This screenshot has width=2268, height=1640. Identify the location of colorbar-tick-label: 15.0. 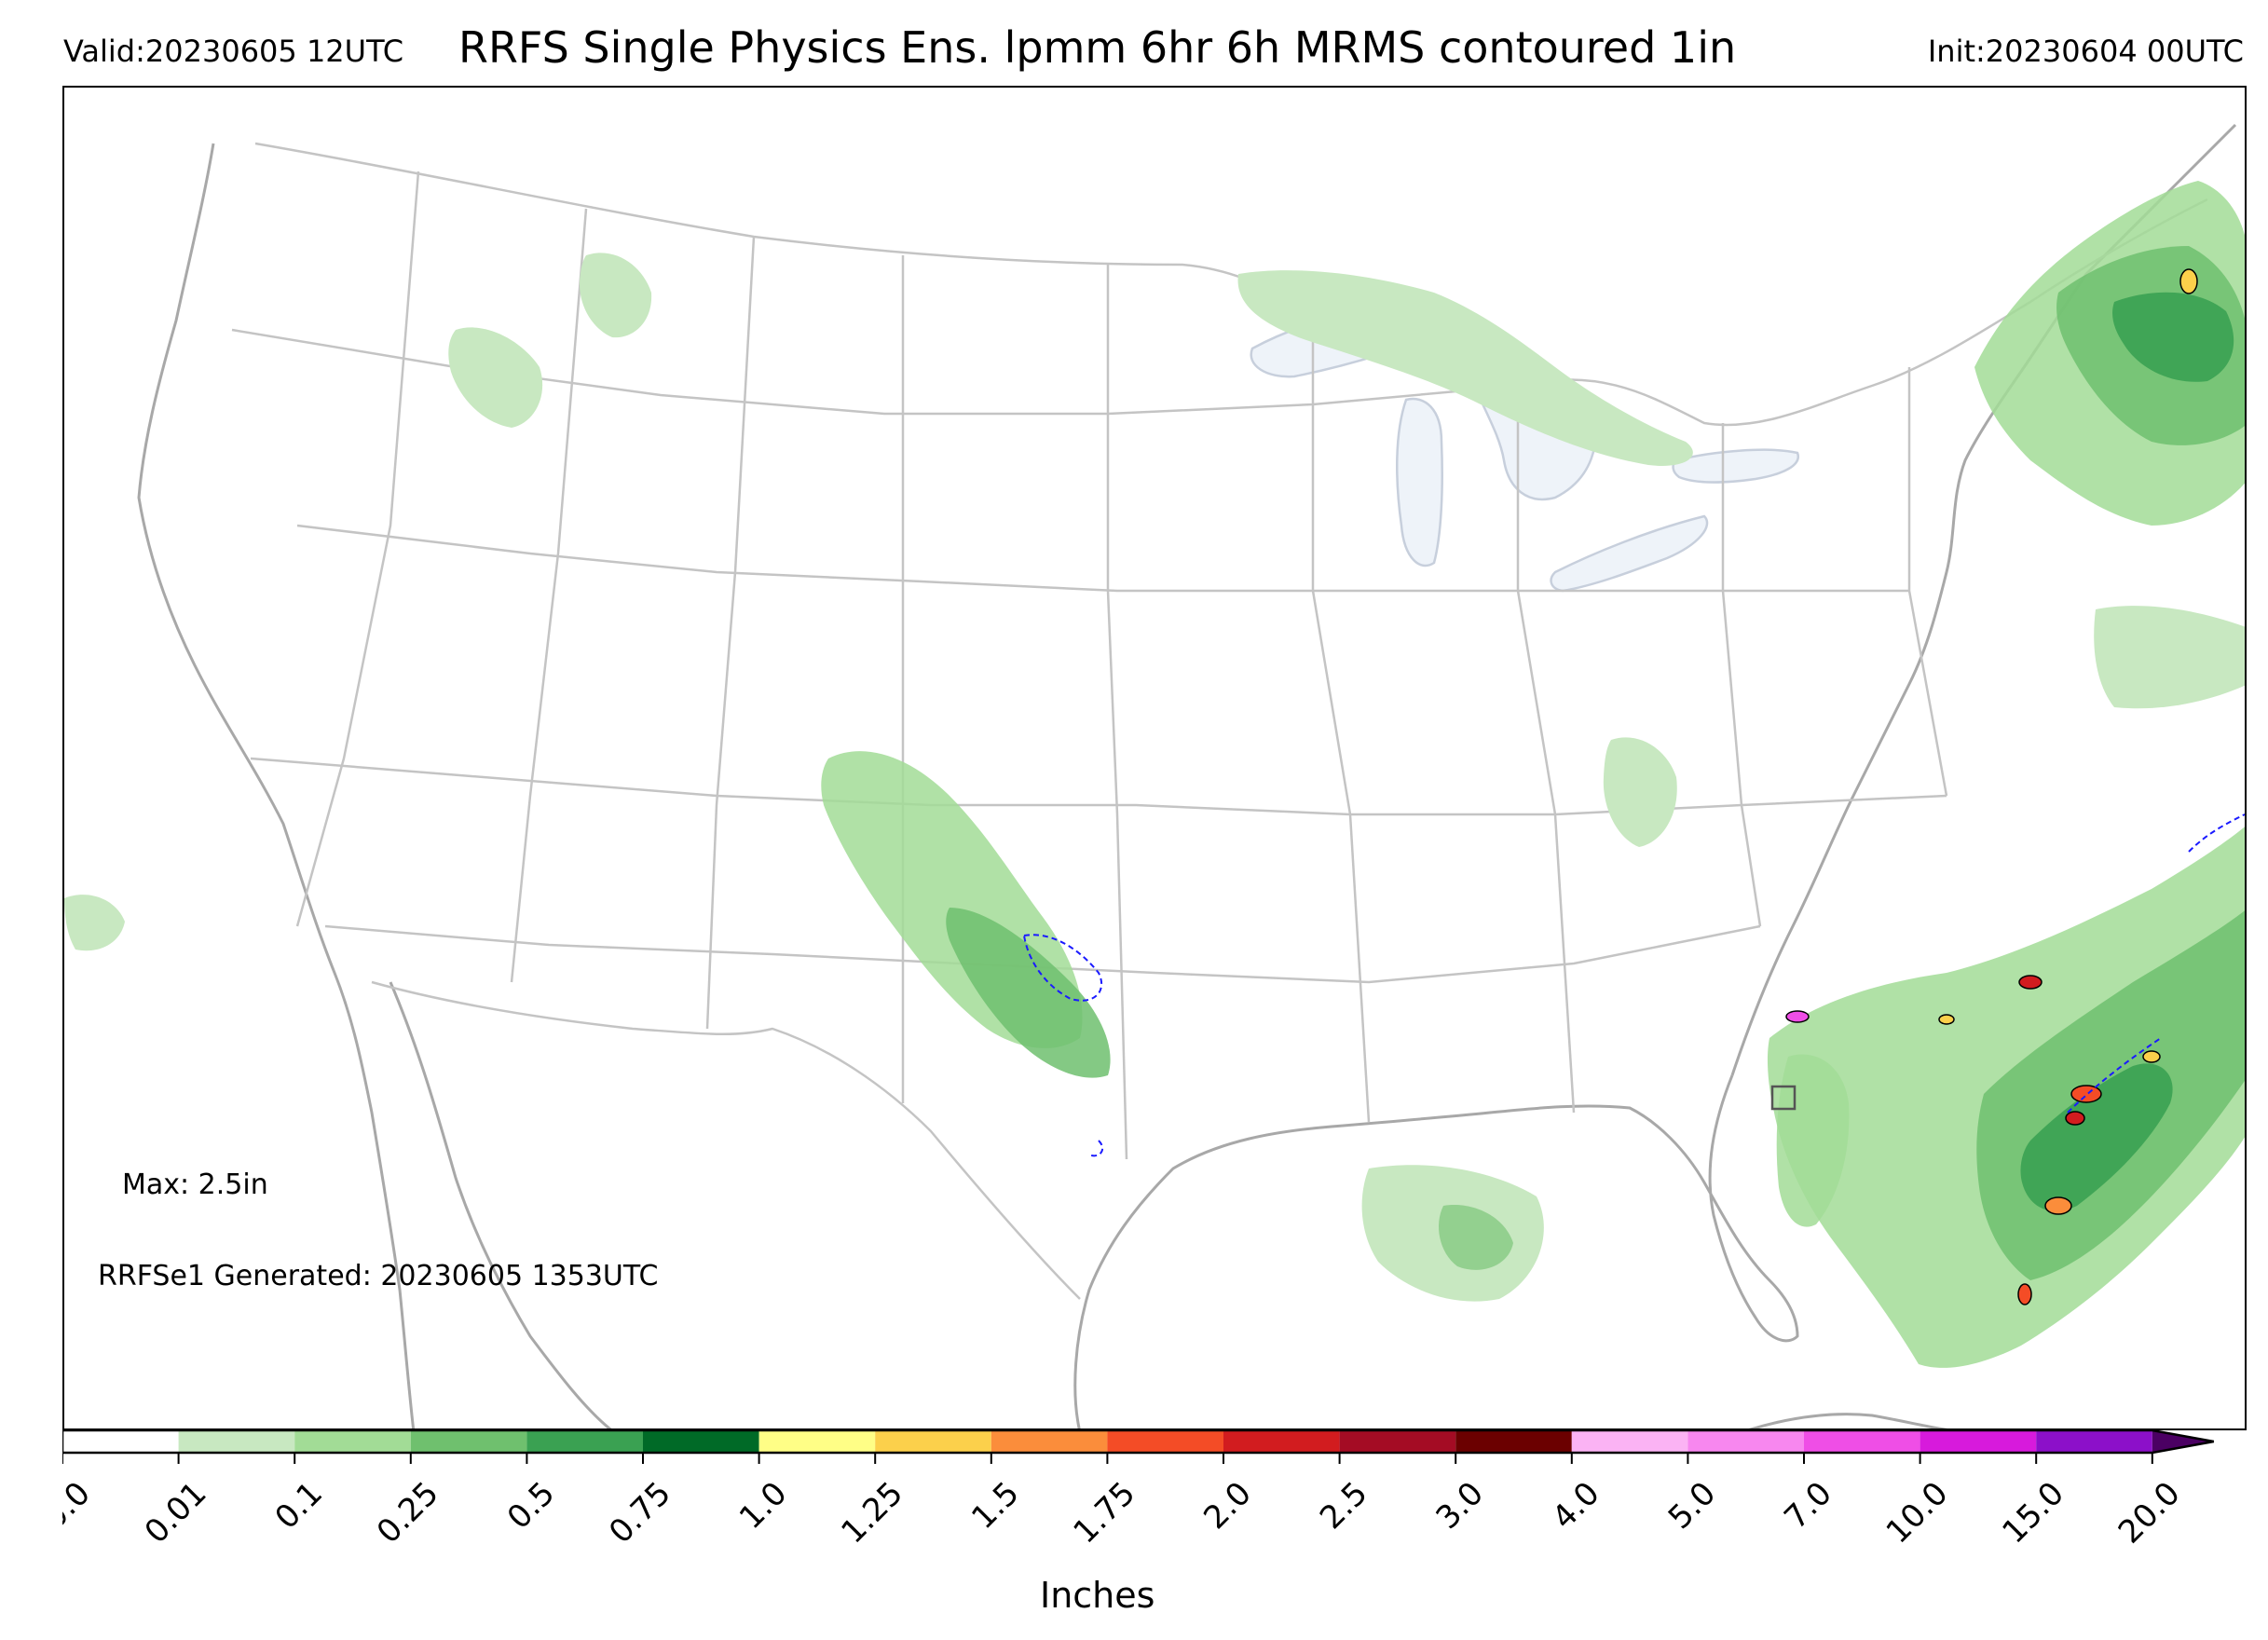
(2033, 1513).